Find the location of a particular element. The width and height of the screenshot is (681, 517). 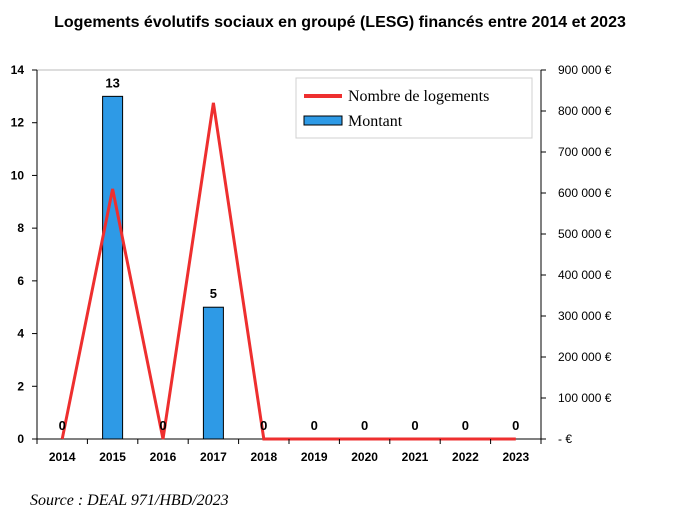

left-tick-label: 2 is located at coordinates (20, 386).